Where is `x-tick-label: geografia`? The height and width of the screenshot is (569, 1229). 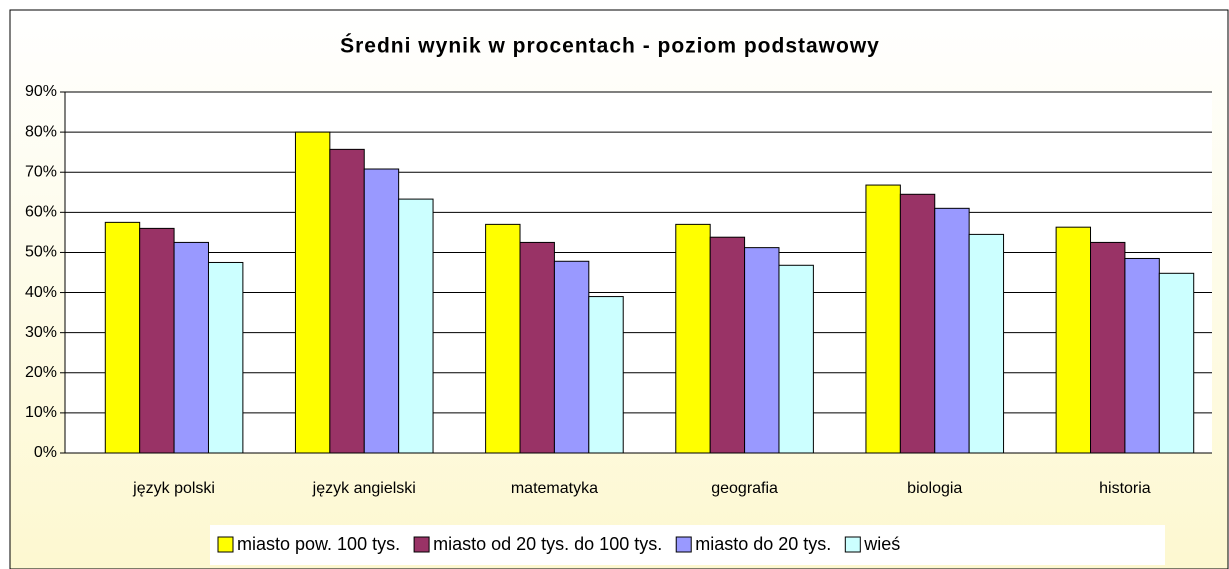 x-tick-label: geografia is located at coordinates (744, 488).